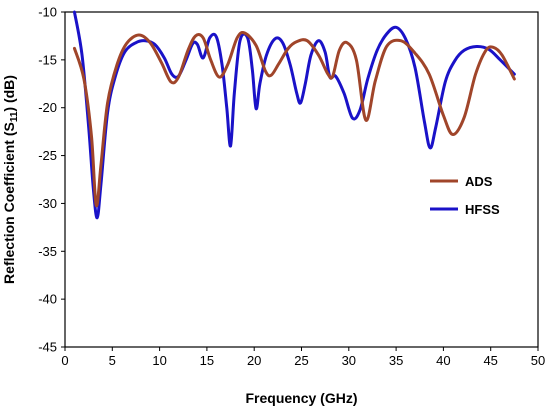 The image size is (550, 409). Describe the element at coordinates (538, 360) in the screenshot. I see `x-tick-label: 50` at that location.